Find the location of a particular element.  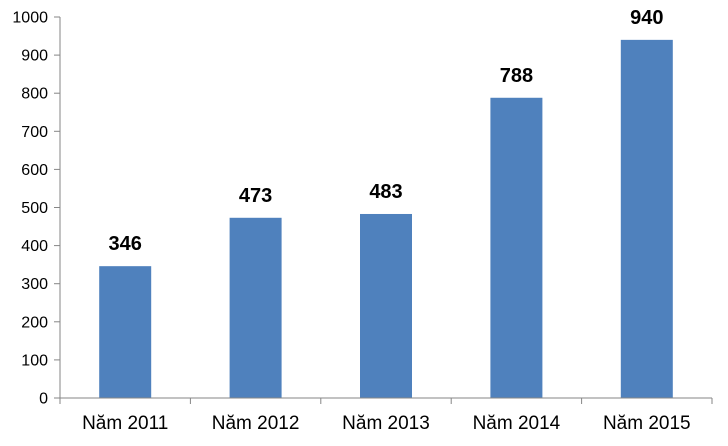

y-tick-label: 500 is located at coordinates (34, 208).